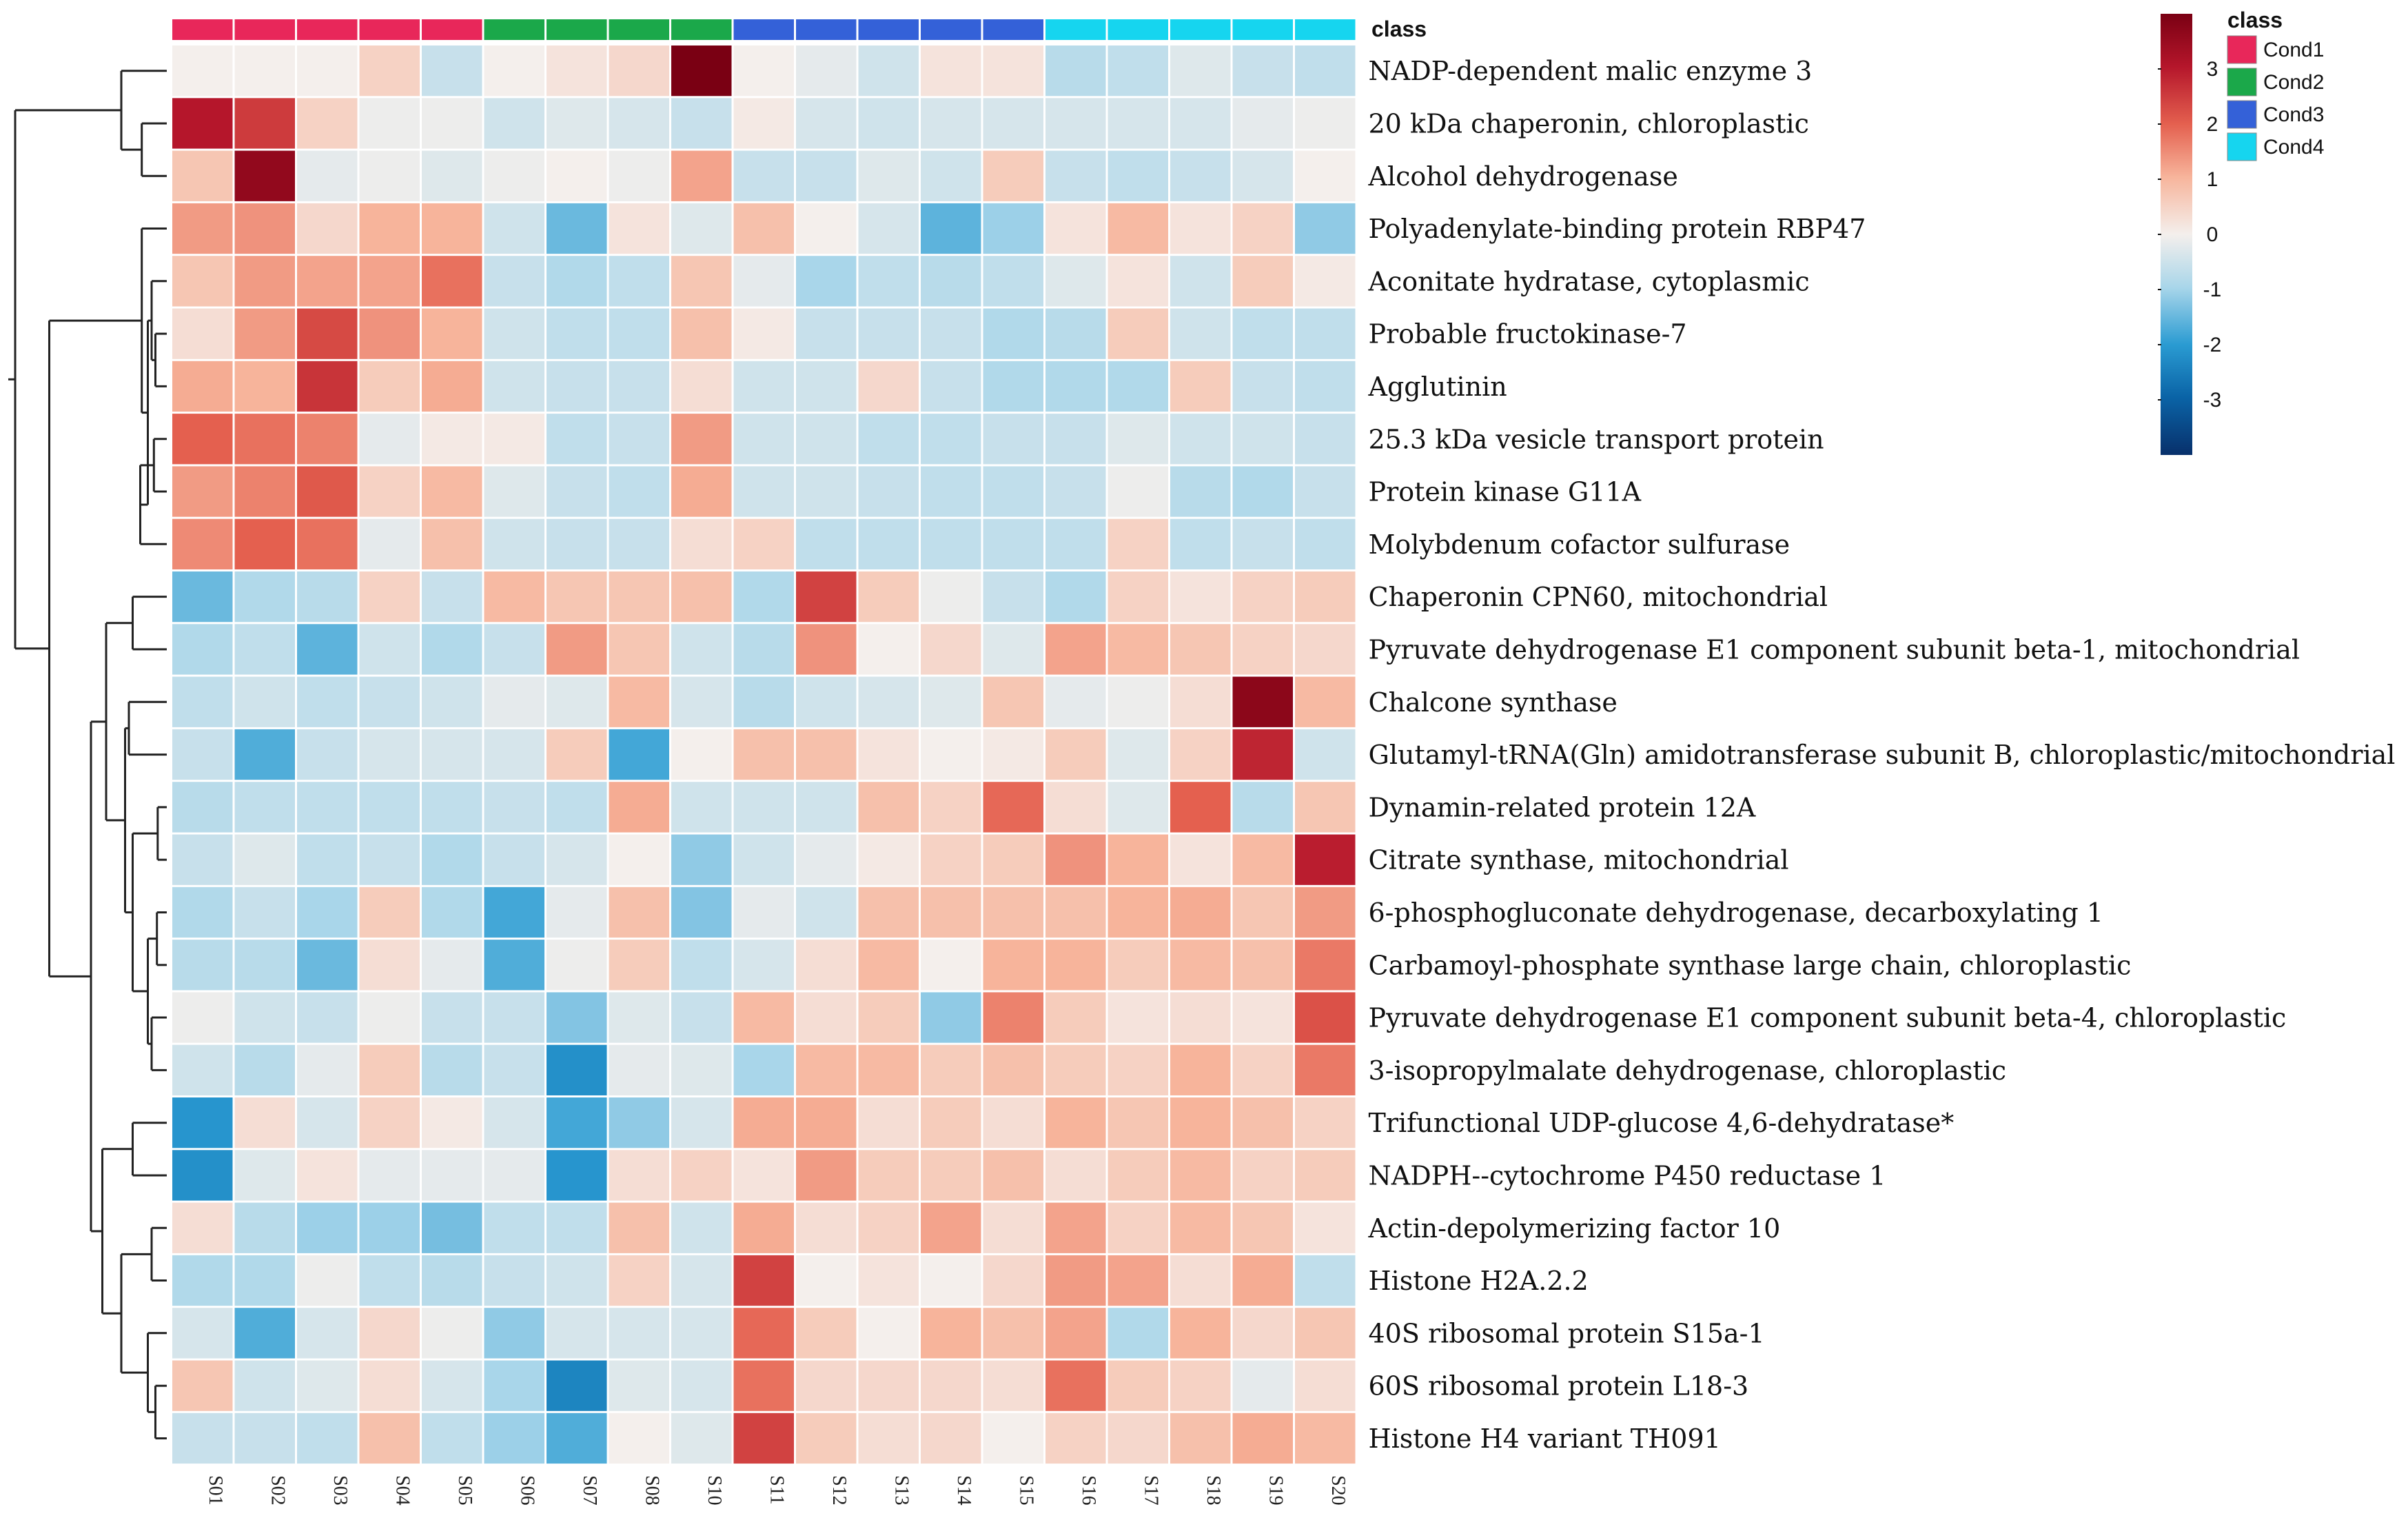 Image resolution: width=2408 pixels, height=1529 pixels. What do you see at coordinates (1567, 1333) in the screenshot?
I see `row-label: 40S ribosomal protein S15a-1` at bounding box center [1567, 1333].